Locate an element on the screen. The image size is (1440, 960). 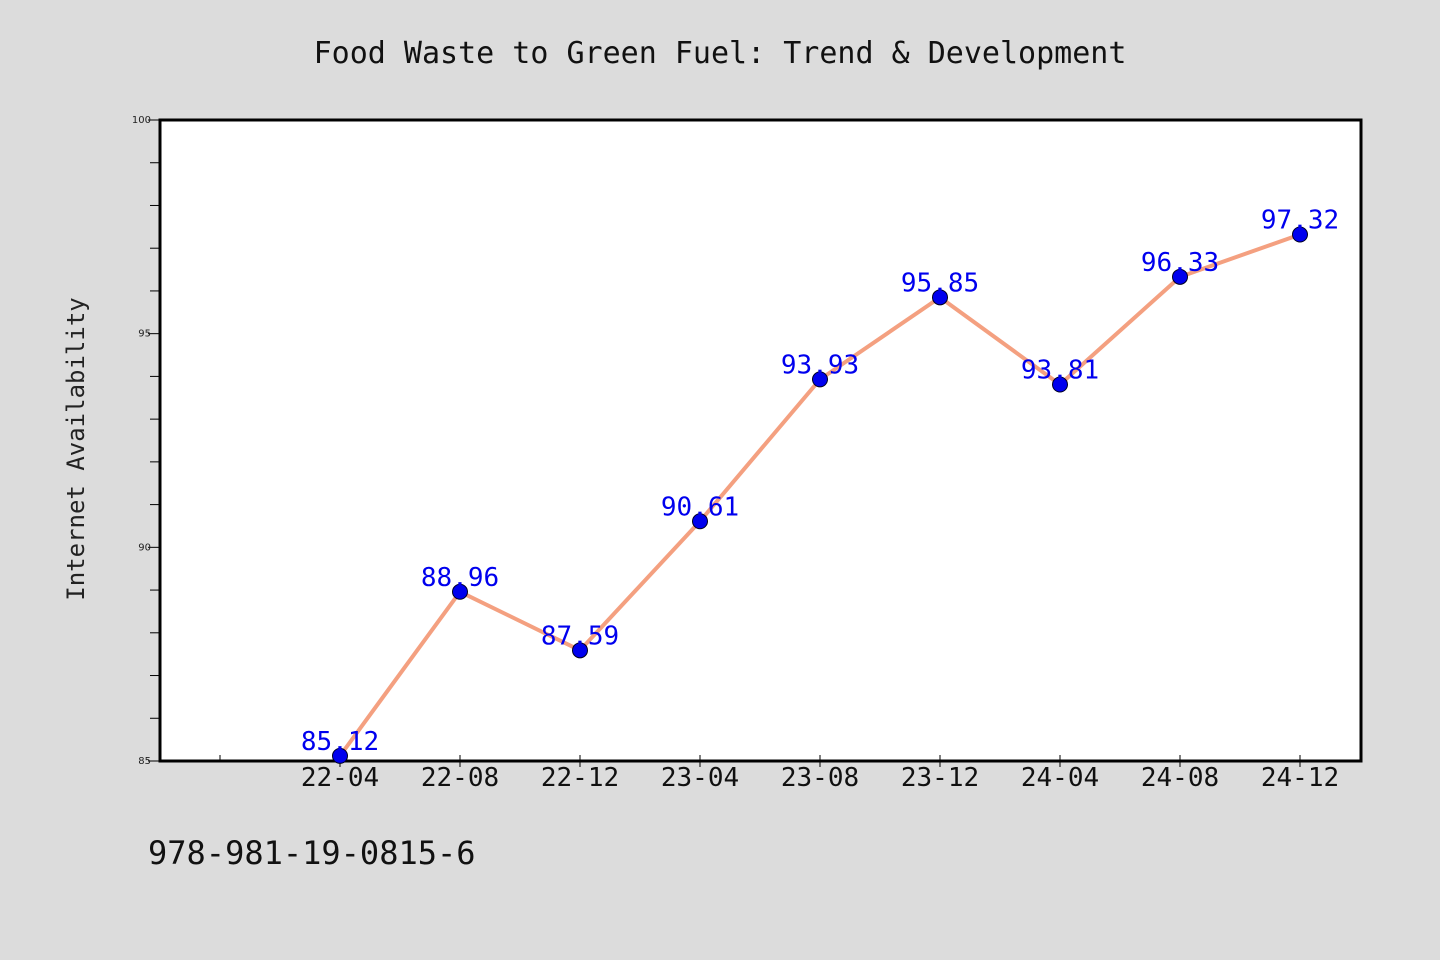
x-tick-label: 24-08 is located at coordinates (1180, 778).